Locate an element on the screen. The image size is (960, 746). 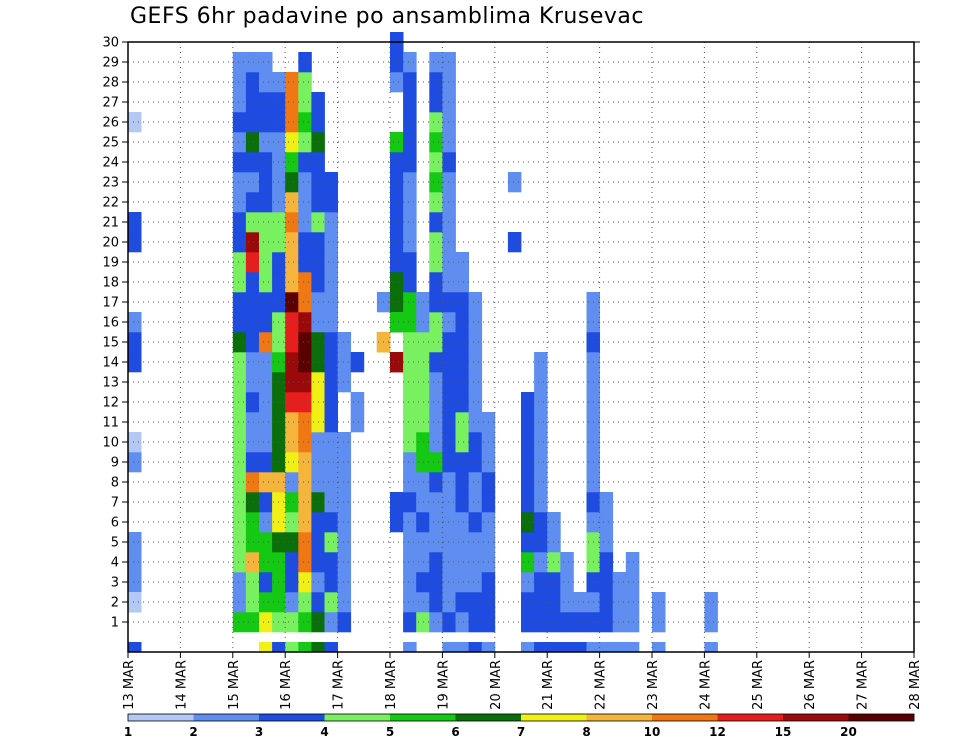
y-tick-label: 20 is located at coordinates (110, 243).